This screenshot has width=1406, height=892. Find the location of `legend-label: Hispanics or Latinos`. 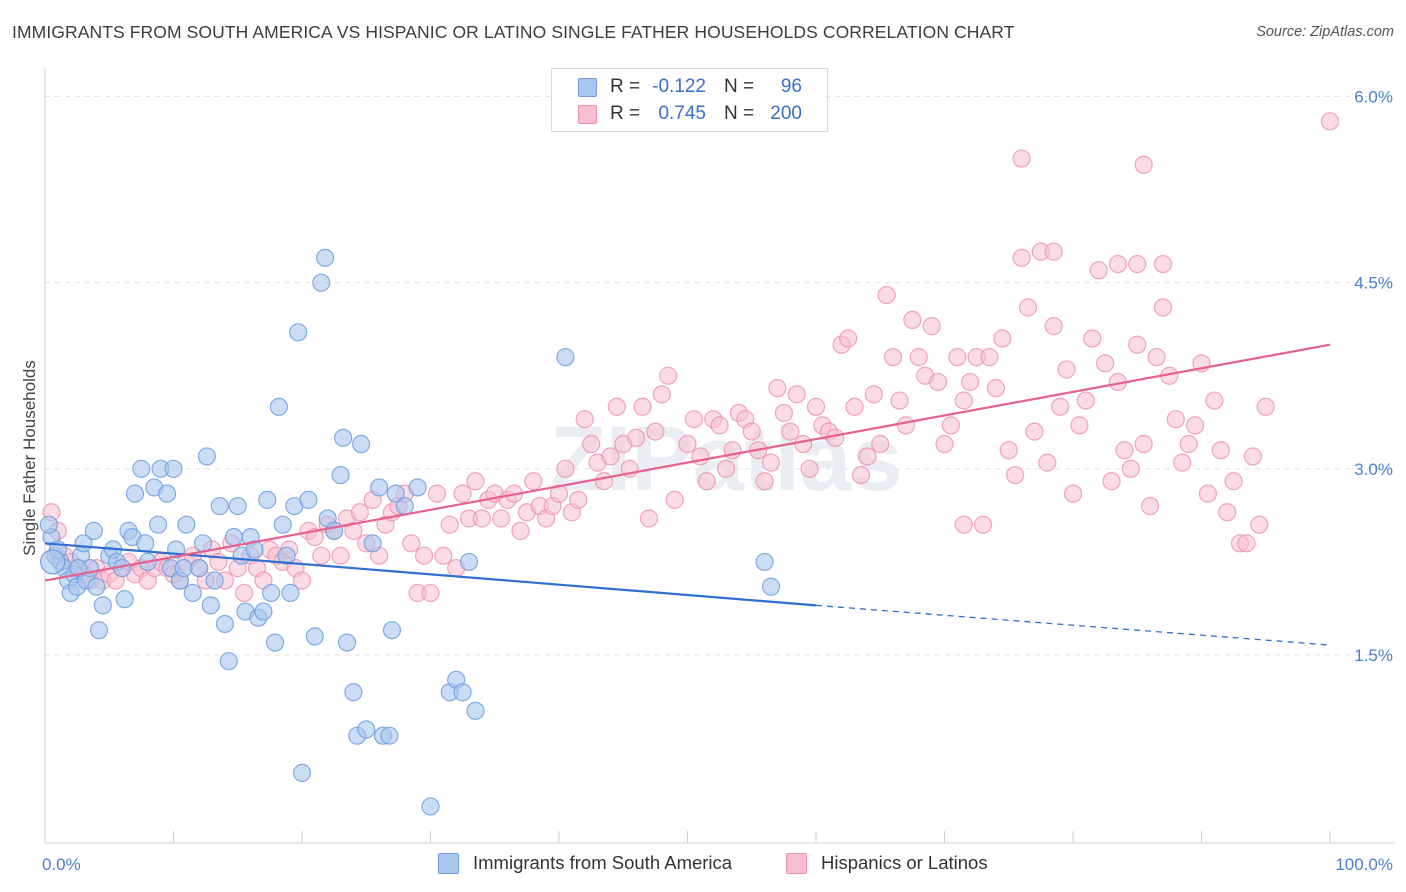

legend-label: Hispanics or Latinos is located at coordinates (904, 862).